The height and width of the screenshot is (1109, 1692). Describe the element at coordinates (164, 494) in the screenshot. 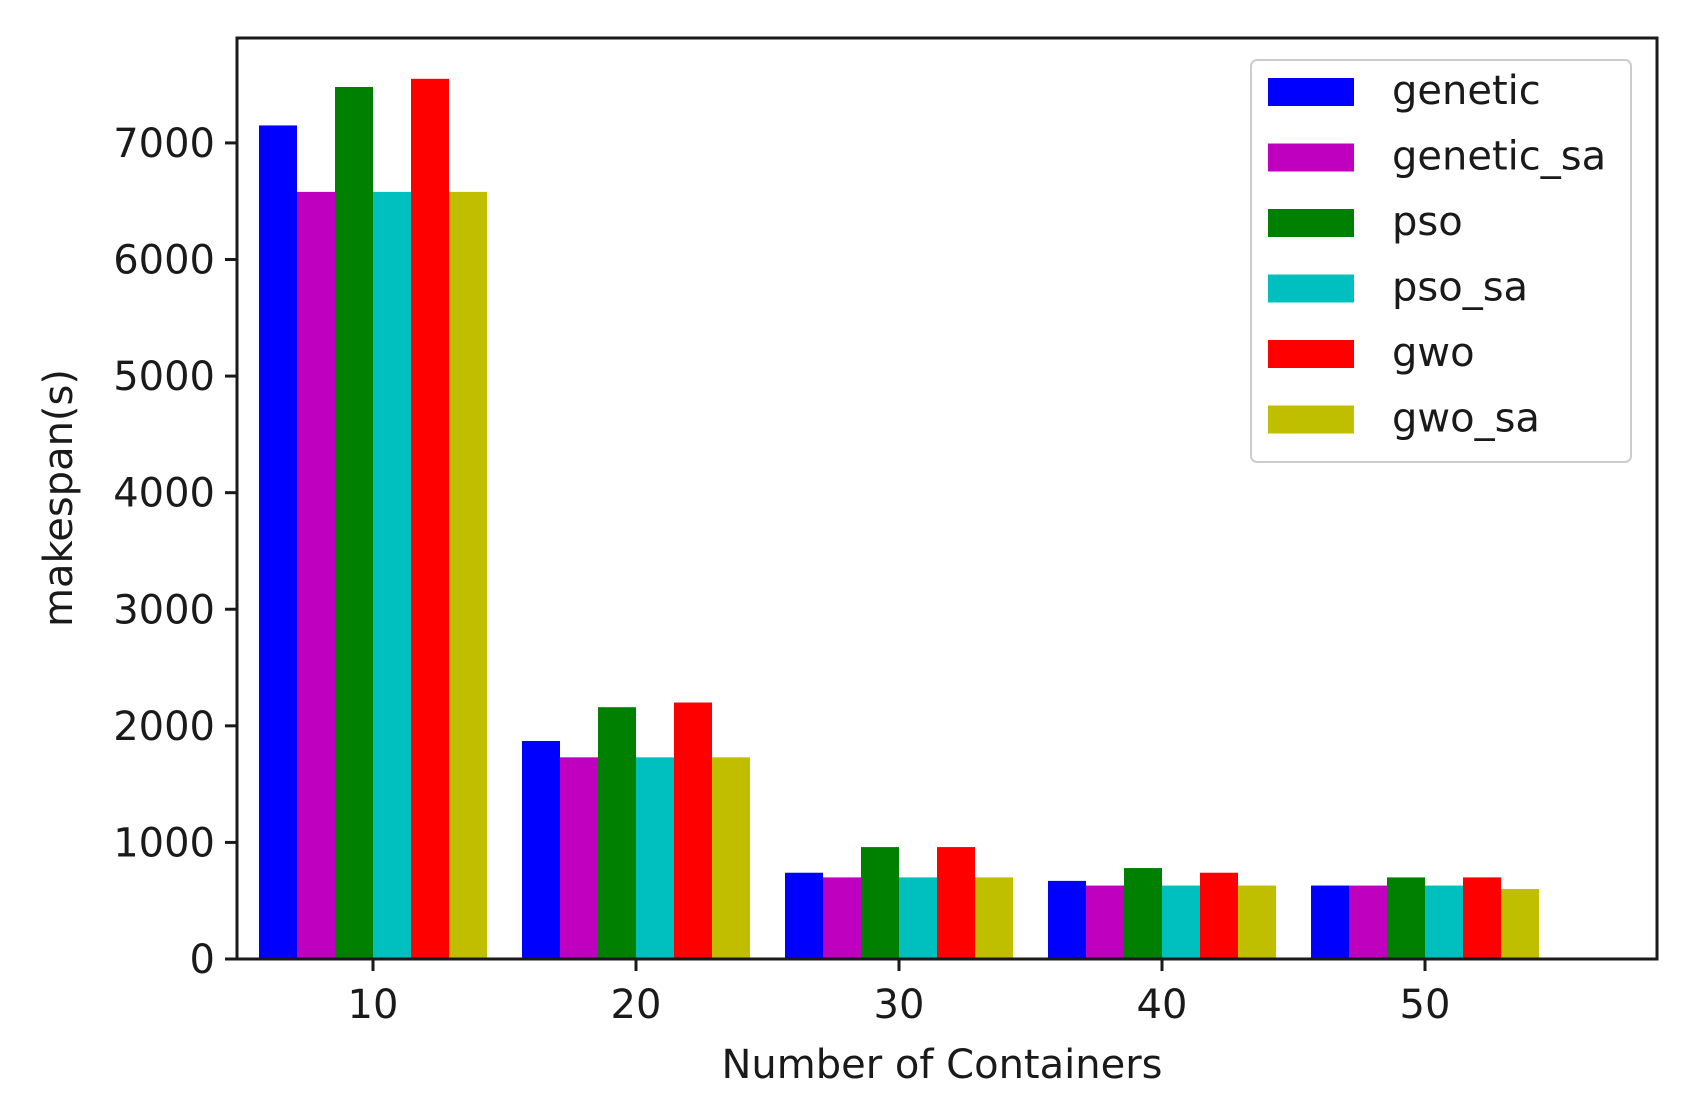

I see `y-tick-label: 4000` at that location.